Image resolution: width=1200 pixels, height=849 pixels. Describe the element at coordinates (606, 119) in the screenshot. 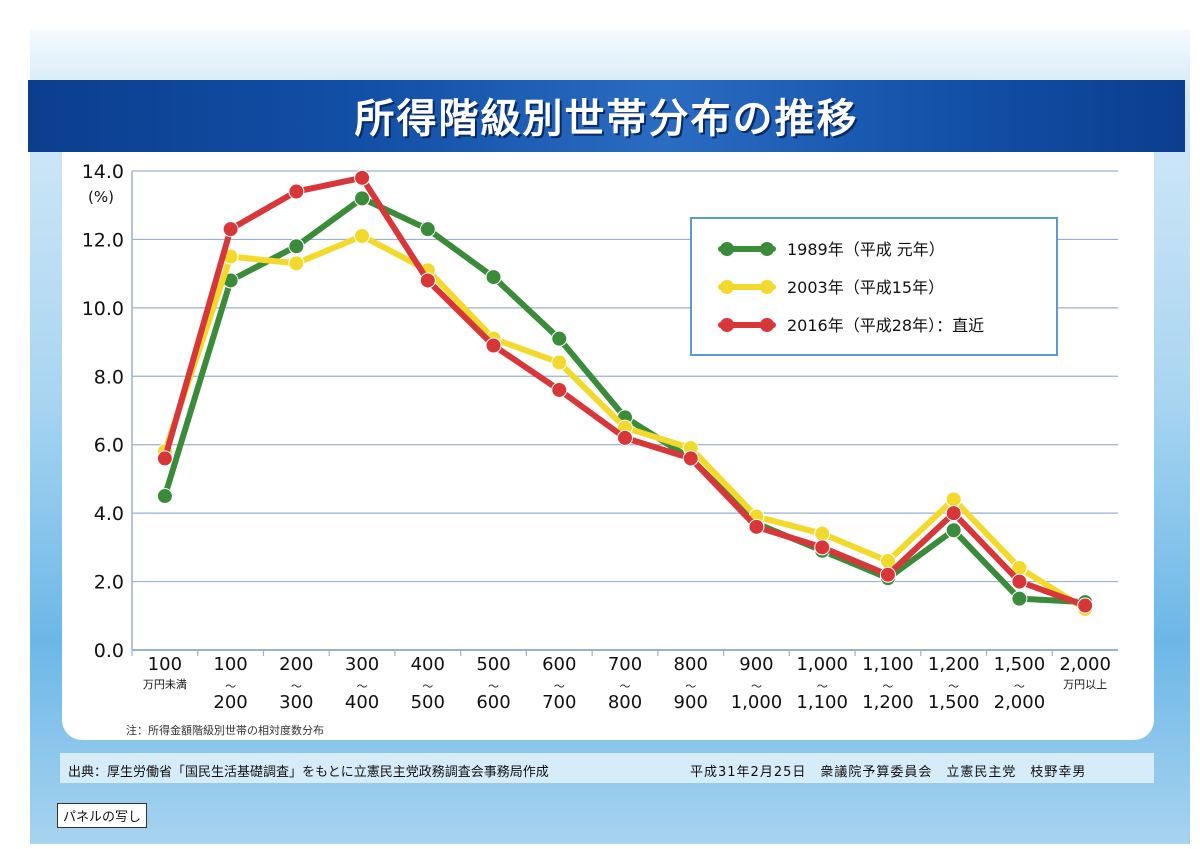

I see `page-title: 所得階級別世帯分布の推移` at that location.